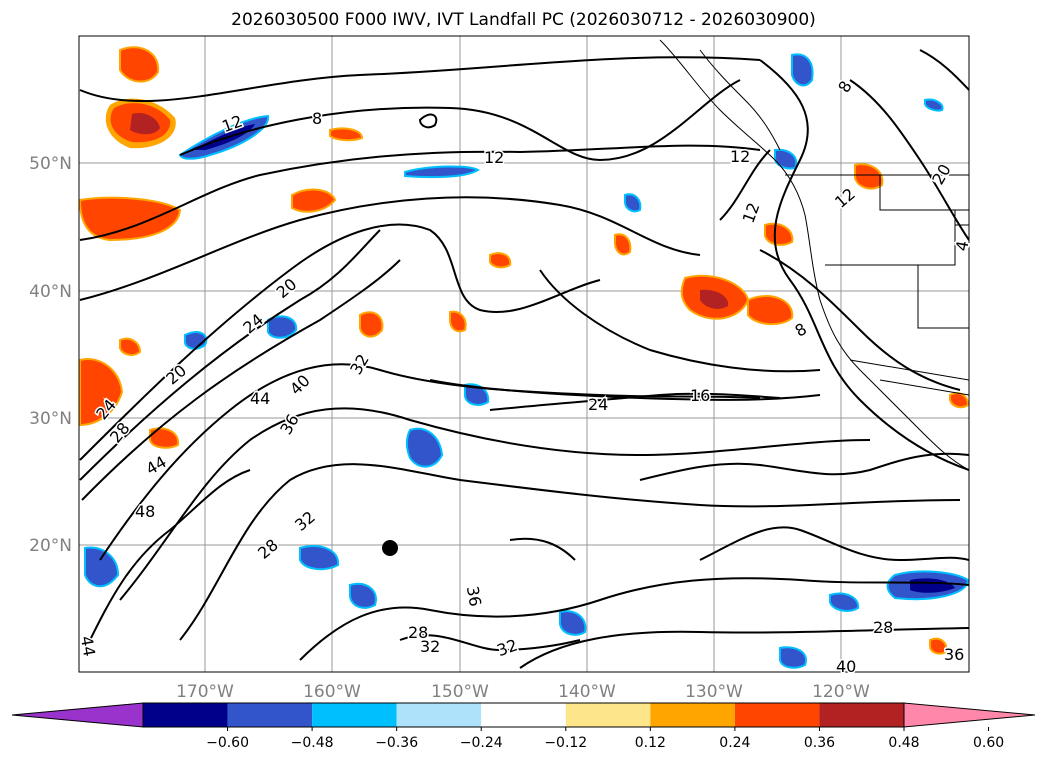  I want to click on colorbar-extend-low, so click(77, 715).